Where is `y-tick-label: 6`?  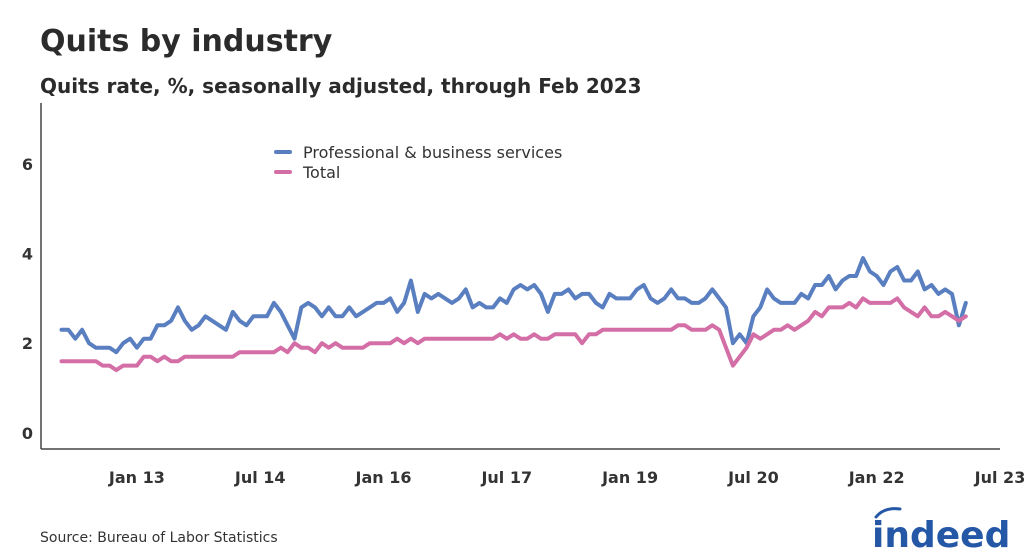
y-tick-label: 6 is located at coordinates (27, 164).